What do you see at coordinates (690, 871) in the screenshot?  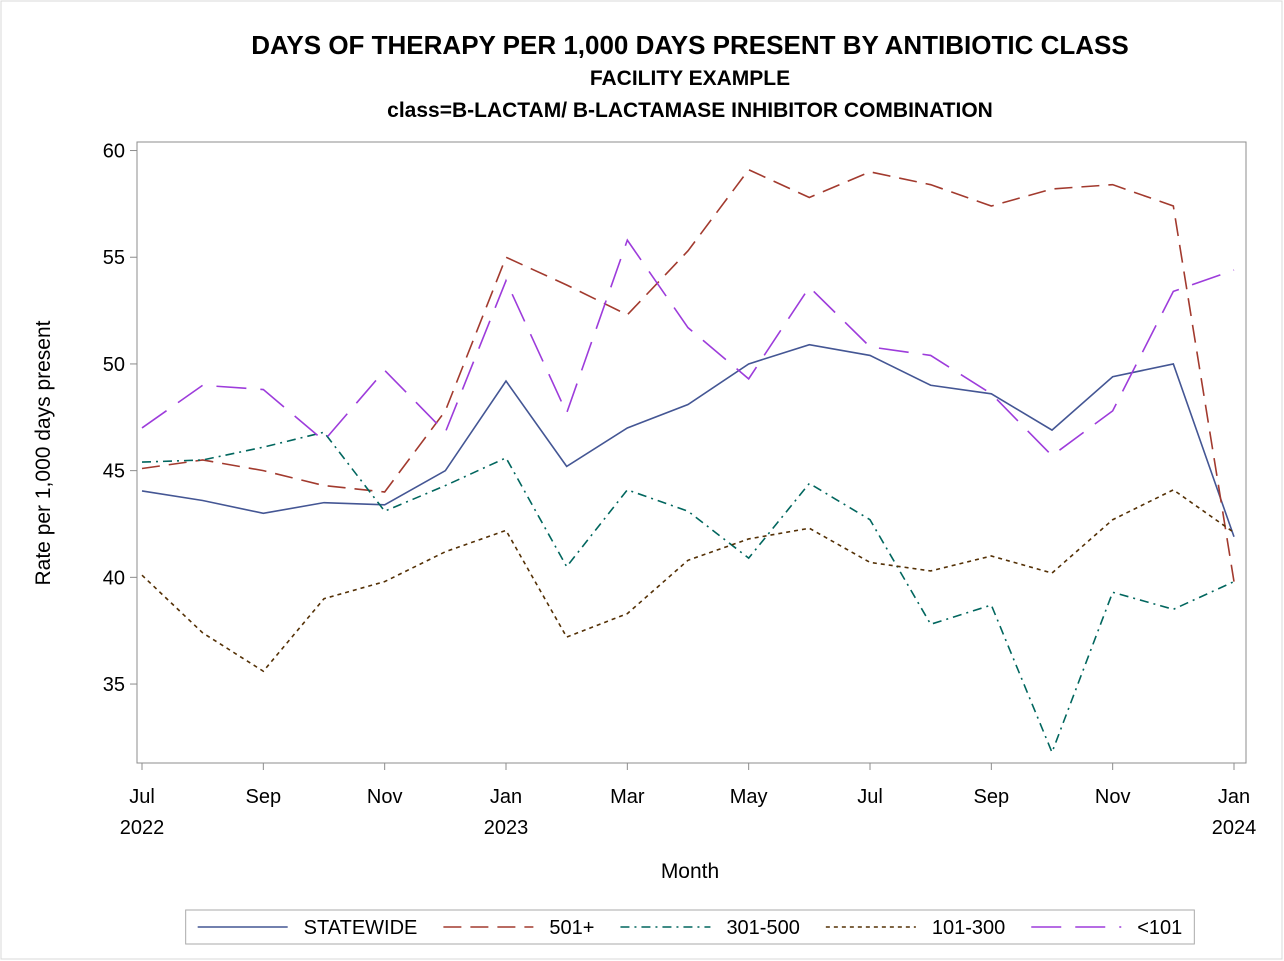 I see `x-axis-label: Month` at bounding box center [690, 871].